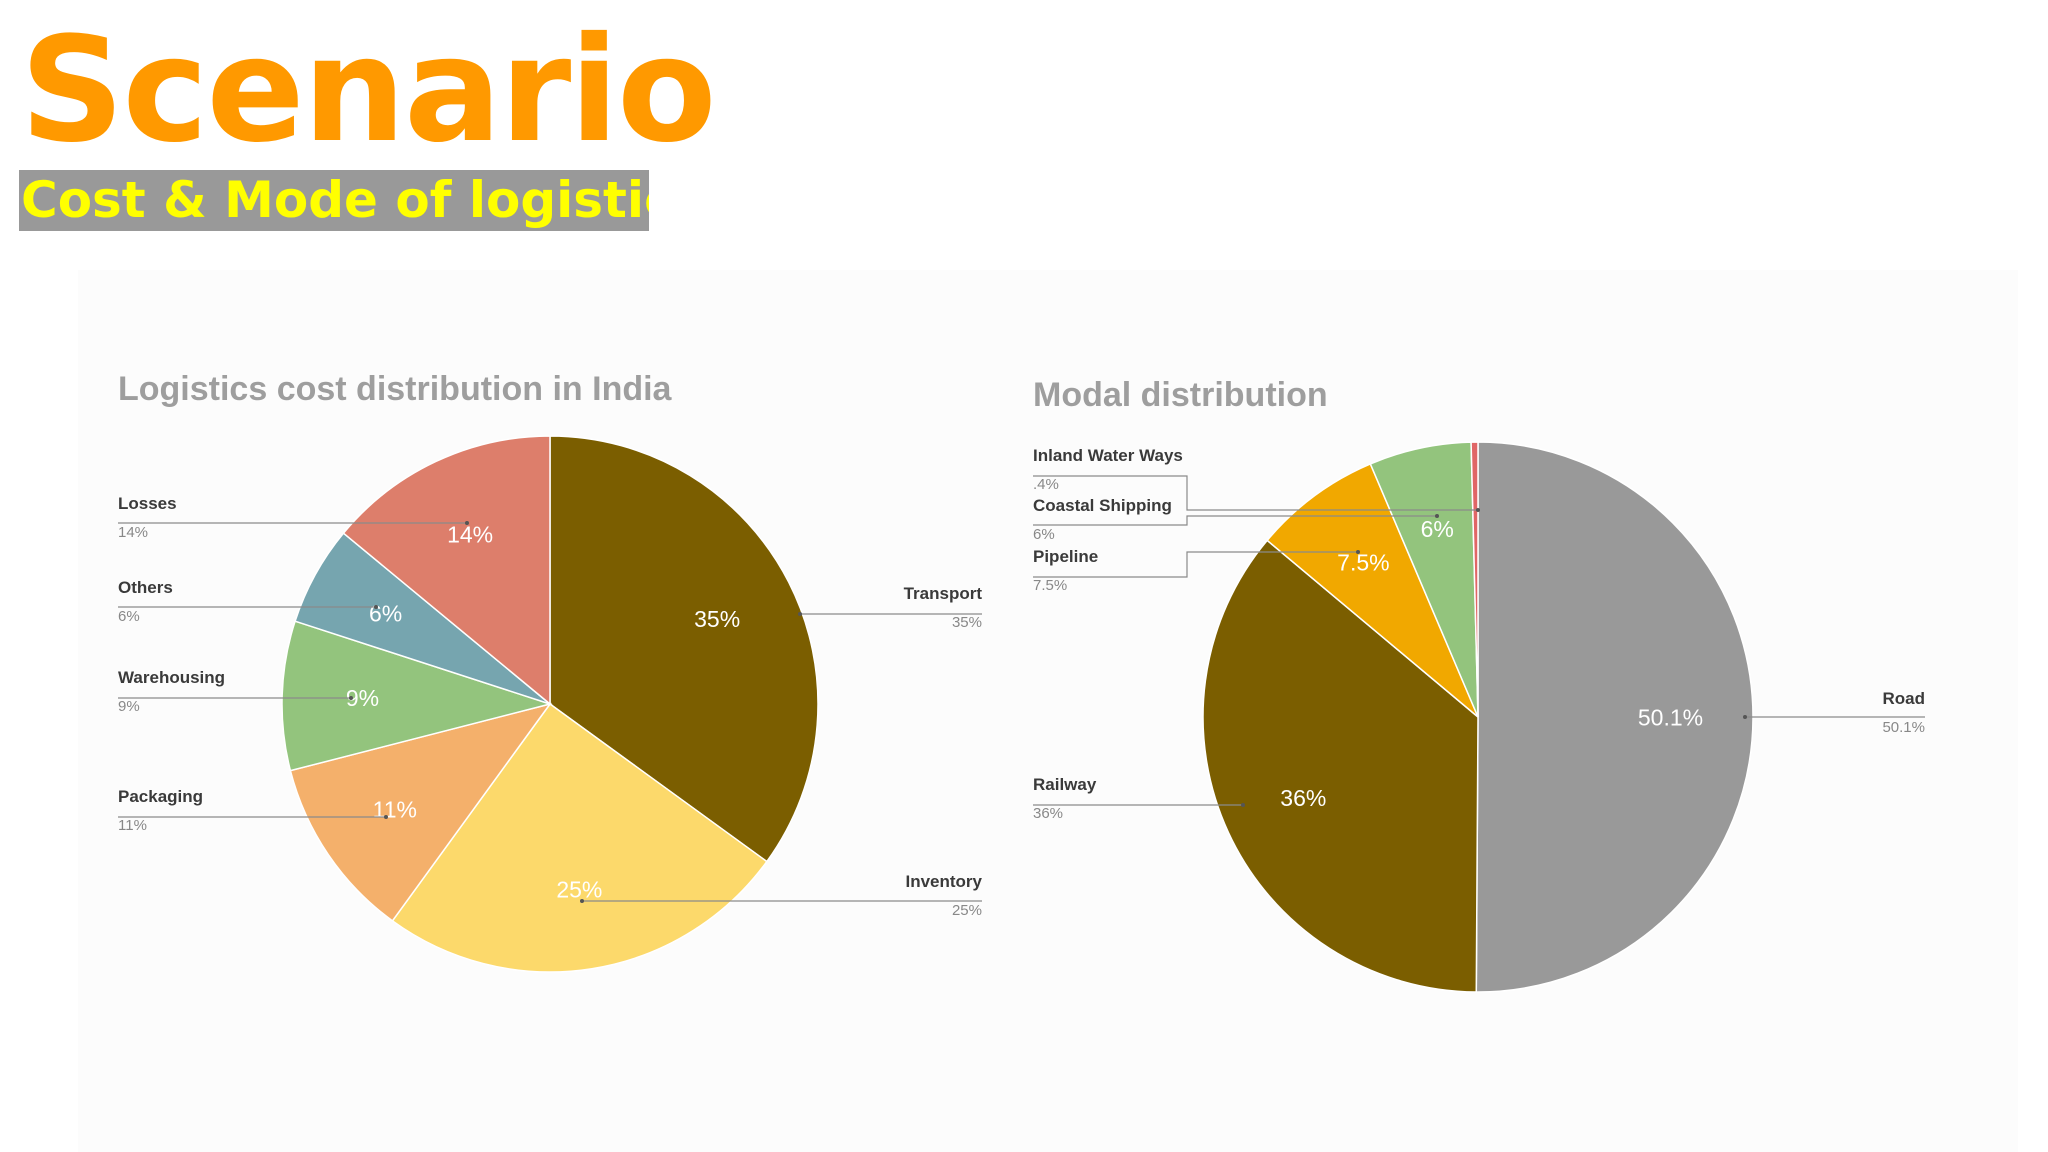 Image resolution: width=2048 pixels, height=1152 pixels. I want to click on chart-title: Logistics cost distribution in India, so click(395, 389).